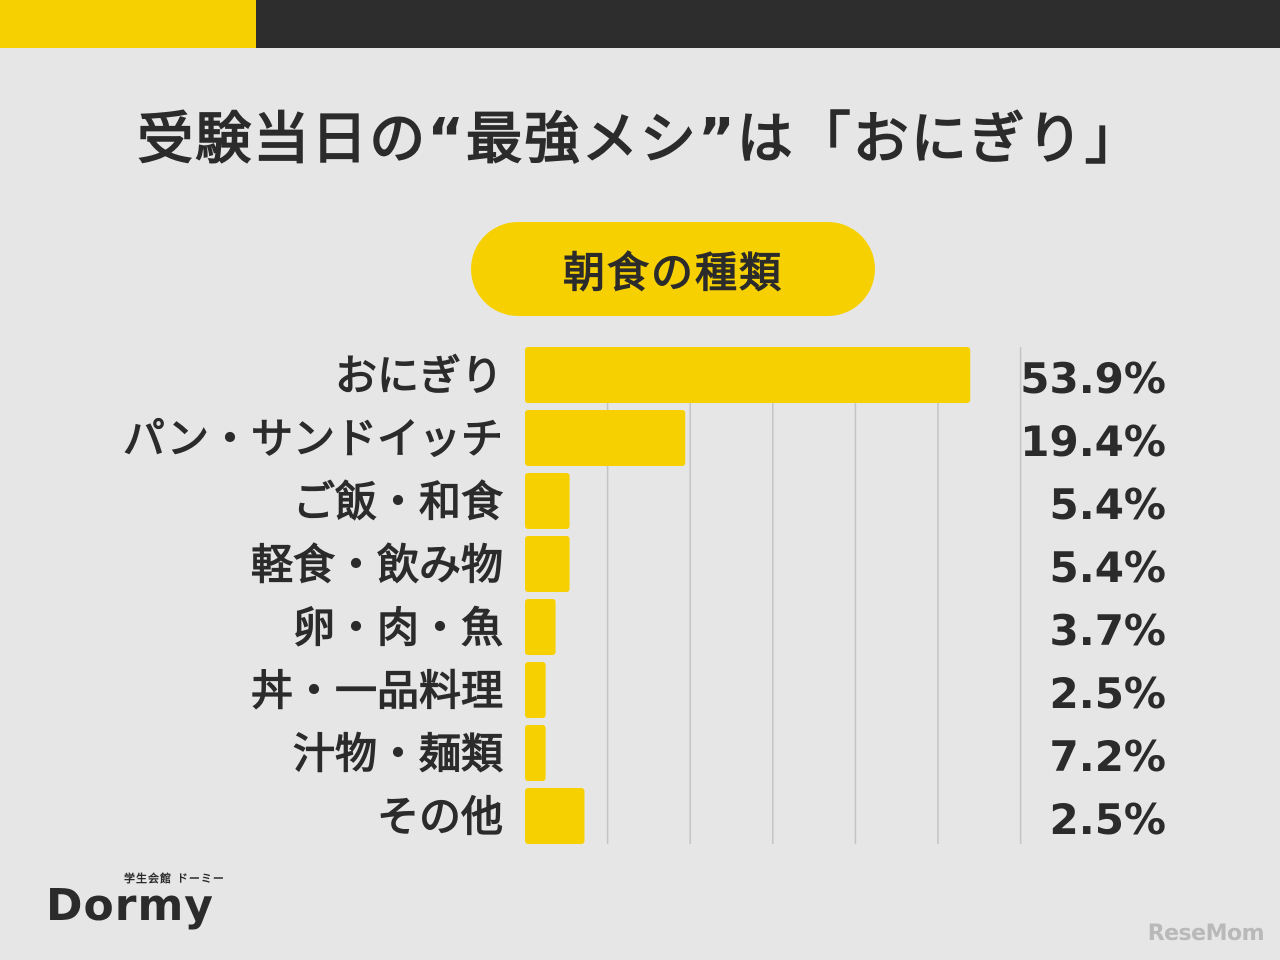 The width and height of the screenshot is (1280, 960). What do you see at coordinates (1108, 630) in the screenshot?
I see `value-label: 3.7%` at bounding box center [1108, 630].